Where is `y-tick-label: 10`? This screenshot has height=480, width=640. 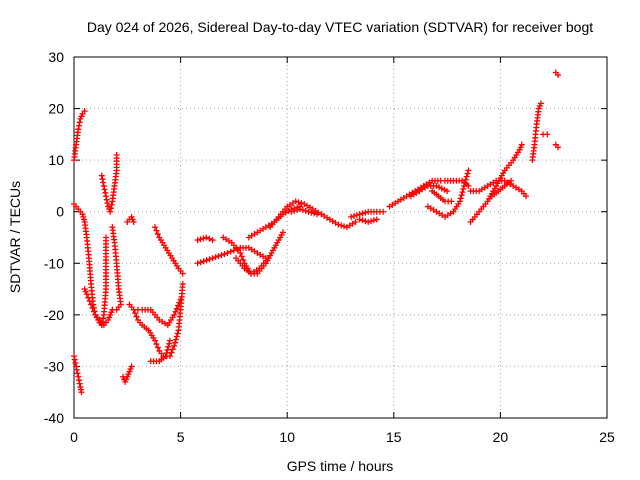 y-tick-label: 10 is located at coordinates (56, 160).